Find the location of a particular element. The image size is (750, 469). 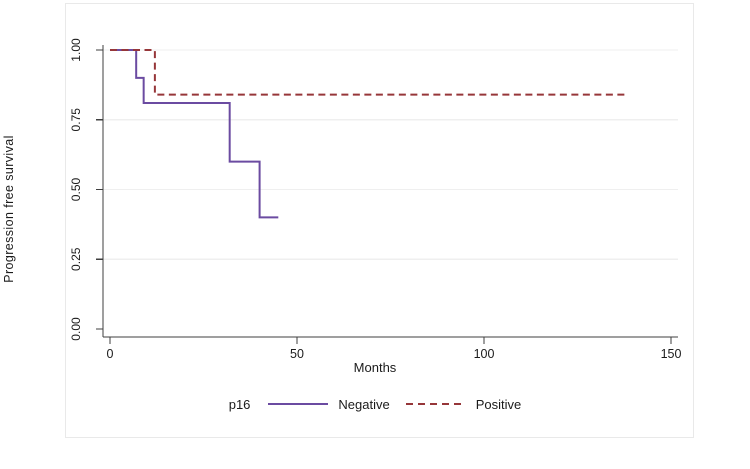

legend: p16 Negative Positive is located at coordinates (375, 404).